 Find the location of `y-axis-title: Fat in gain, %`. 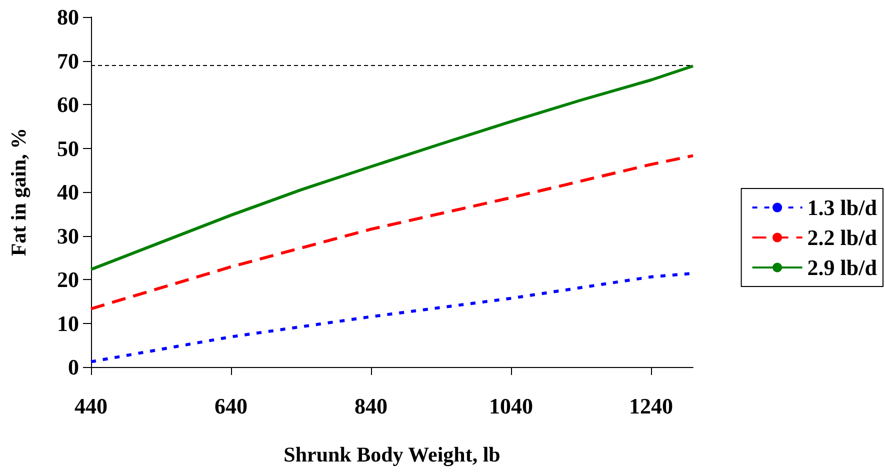

y-axis-title: Fat in gain, % is located at coordinates (18, 192).